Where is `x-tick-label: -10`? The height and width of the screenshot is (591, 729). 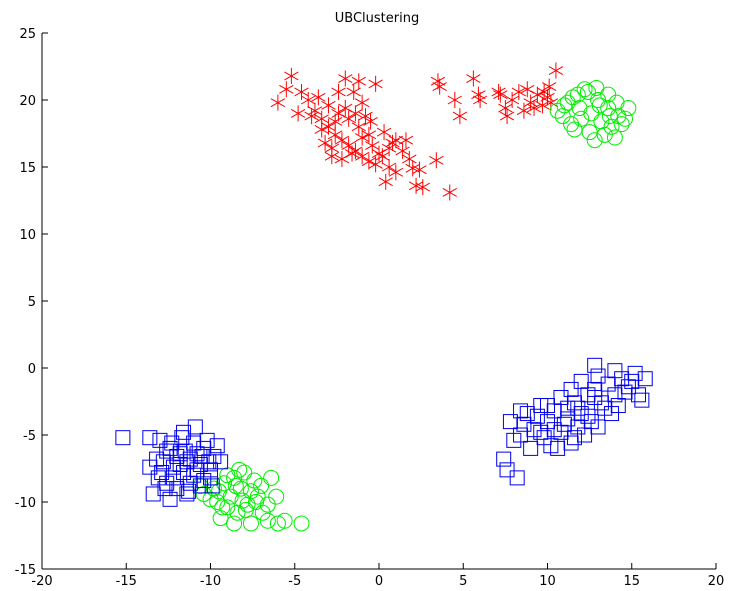 x-tick-label: -10 is located at coordinates (210, 581).